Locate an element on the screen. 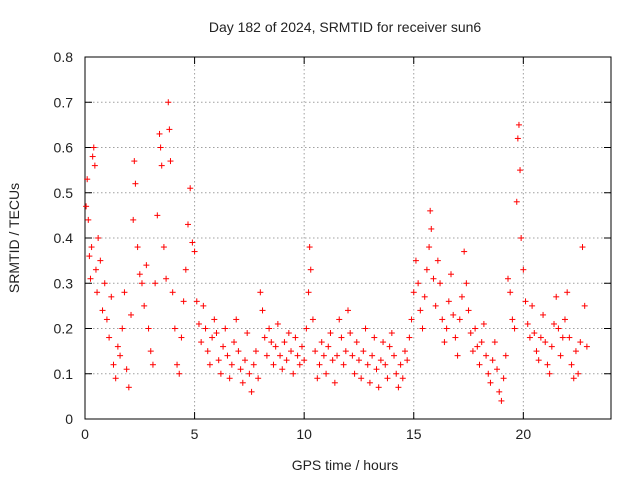 The height and width of the screenshot is (480, 640). x-axis-label: GPS time / hours is located at coordinates (345, 465).